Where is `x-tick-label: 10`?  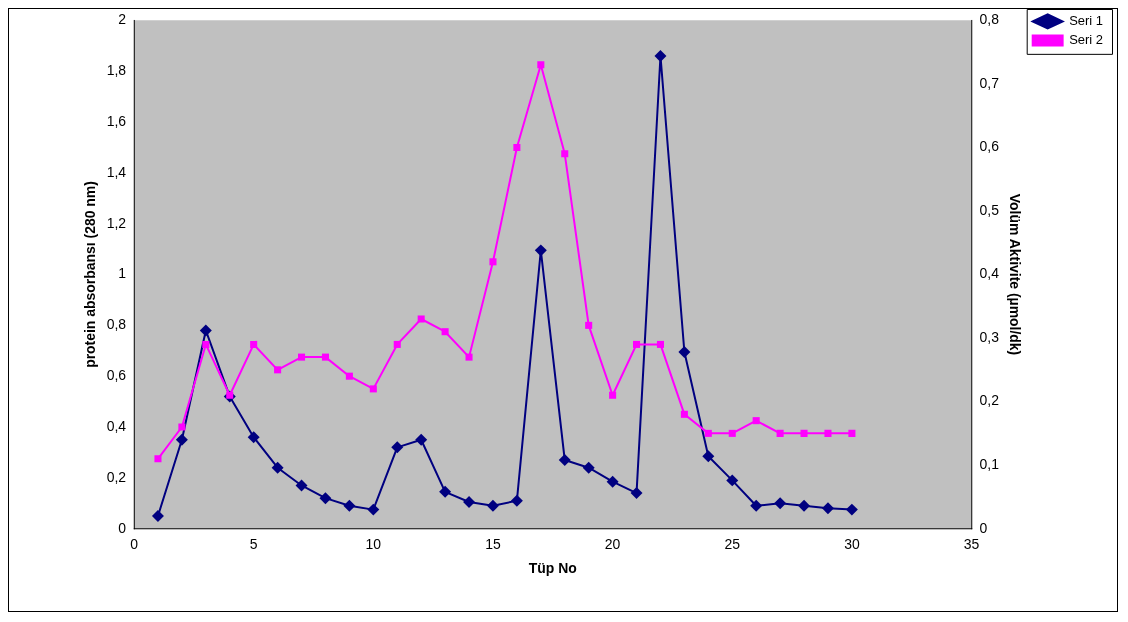 x-tick-label: 10 is located at coordinates (373, 543).